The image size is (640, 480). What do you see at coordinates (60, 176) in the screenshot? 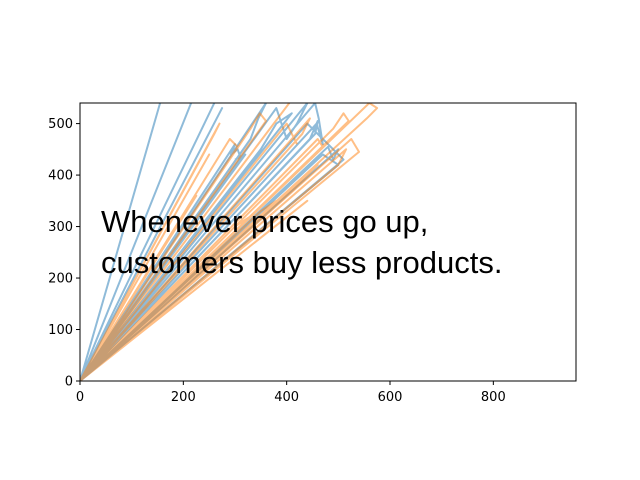
I see `y-tick-label: 400` at bounding box center [60, 176].